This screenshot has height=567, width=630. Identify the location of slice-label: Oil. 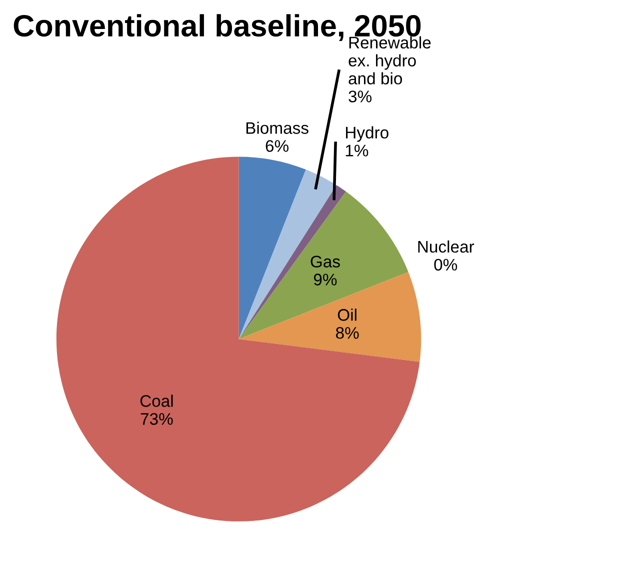
(347, 314).